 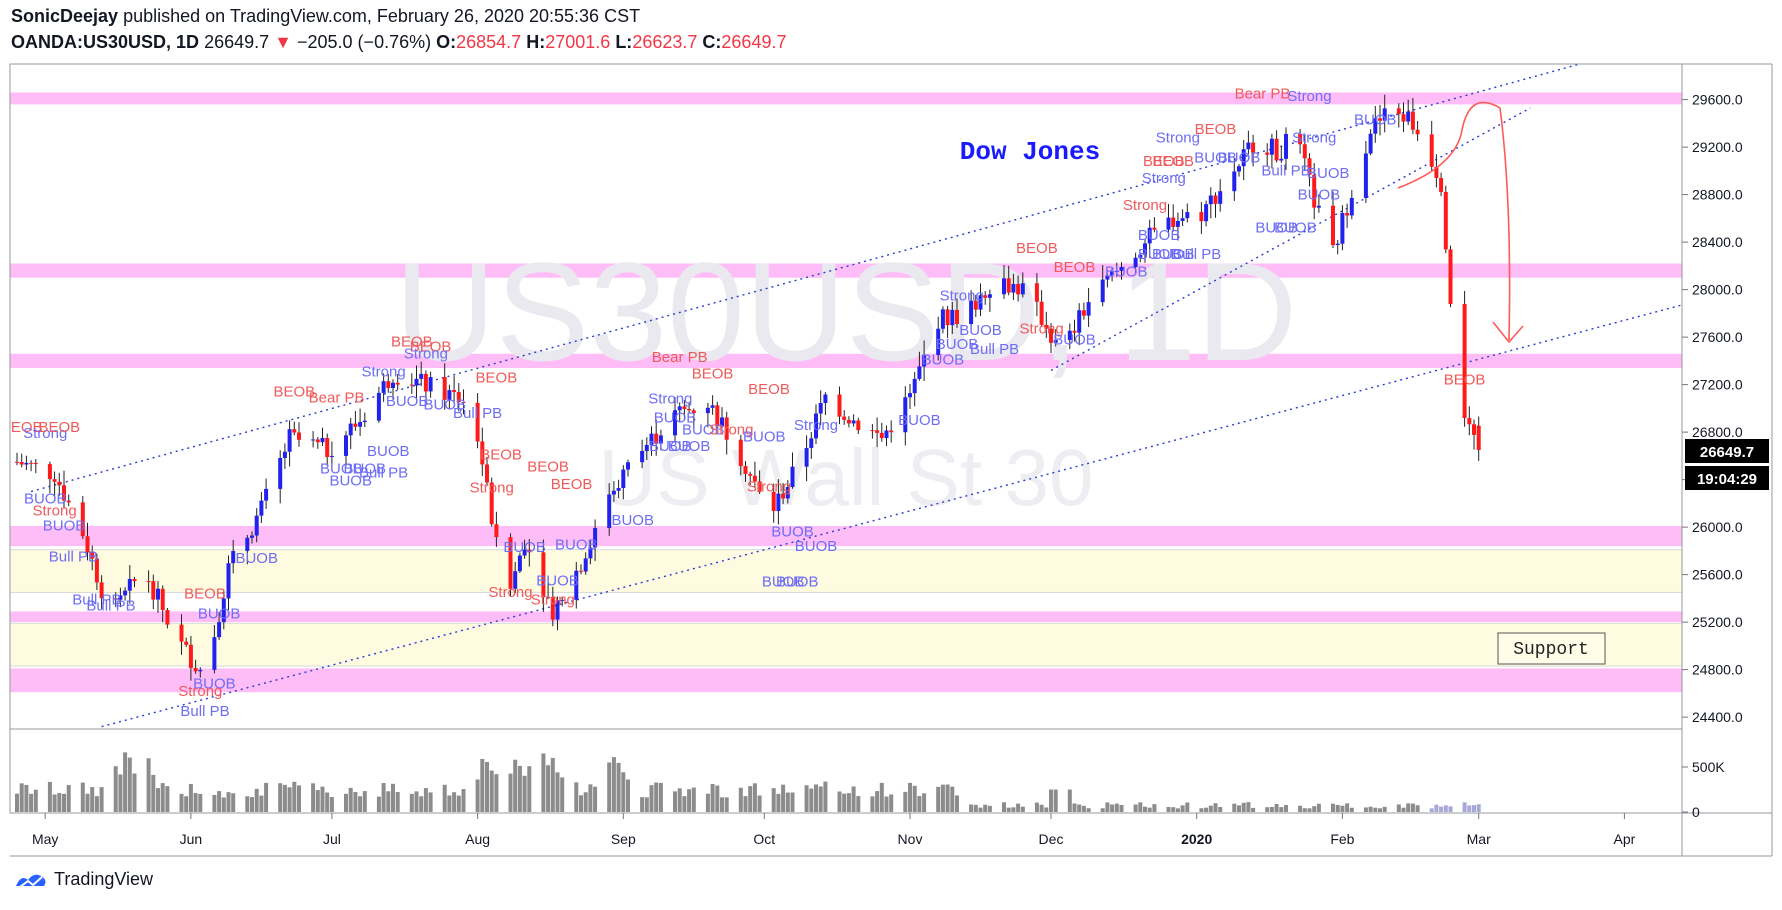 What do you see at coordinates (65, 16) in the screenshot?
I see `author-name: SonicDeejay` at bounding box center [65, 16].